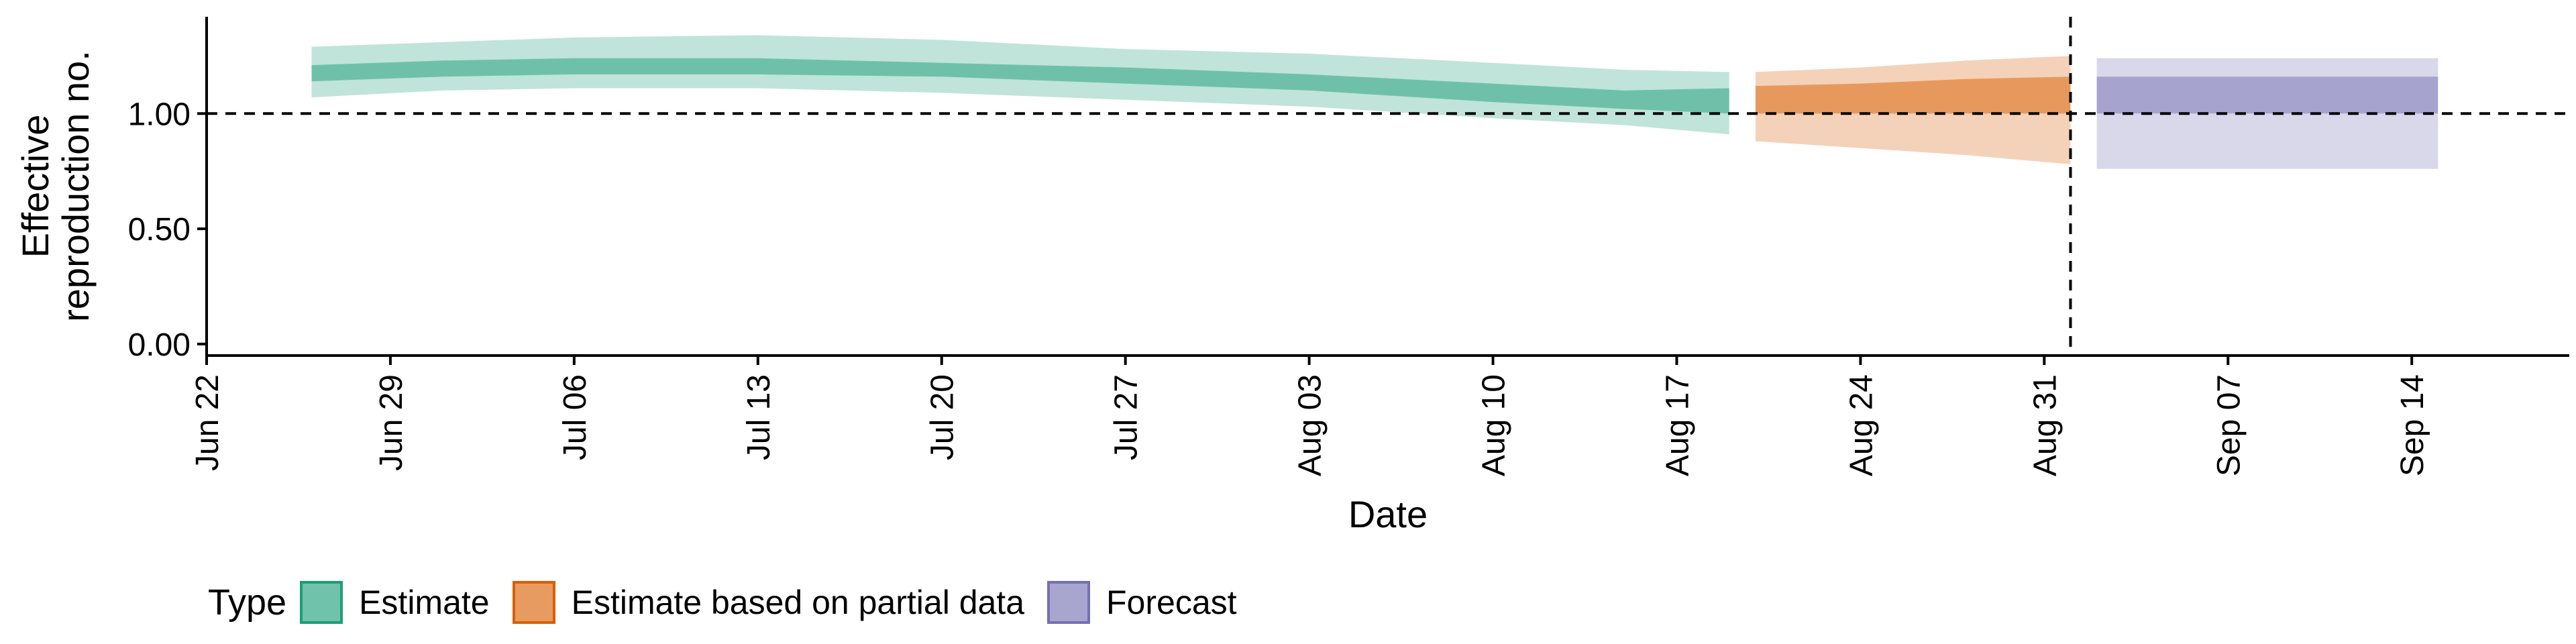  I want to click on x-axis-label: Date, so click(1388, 514).